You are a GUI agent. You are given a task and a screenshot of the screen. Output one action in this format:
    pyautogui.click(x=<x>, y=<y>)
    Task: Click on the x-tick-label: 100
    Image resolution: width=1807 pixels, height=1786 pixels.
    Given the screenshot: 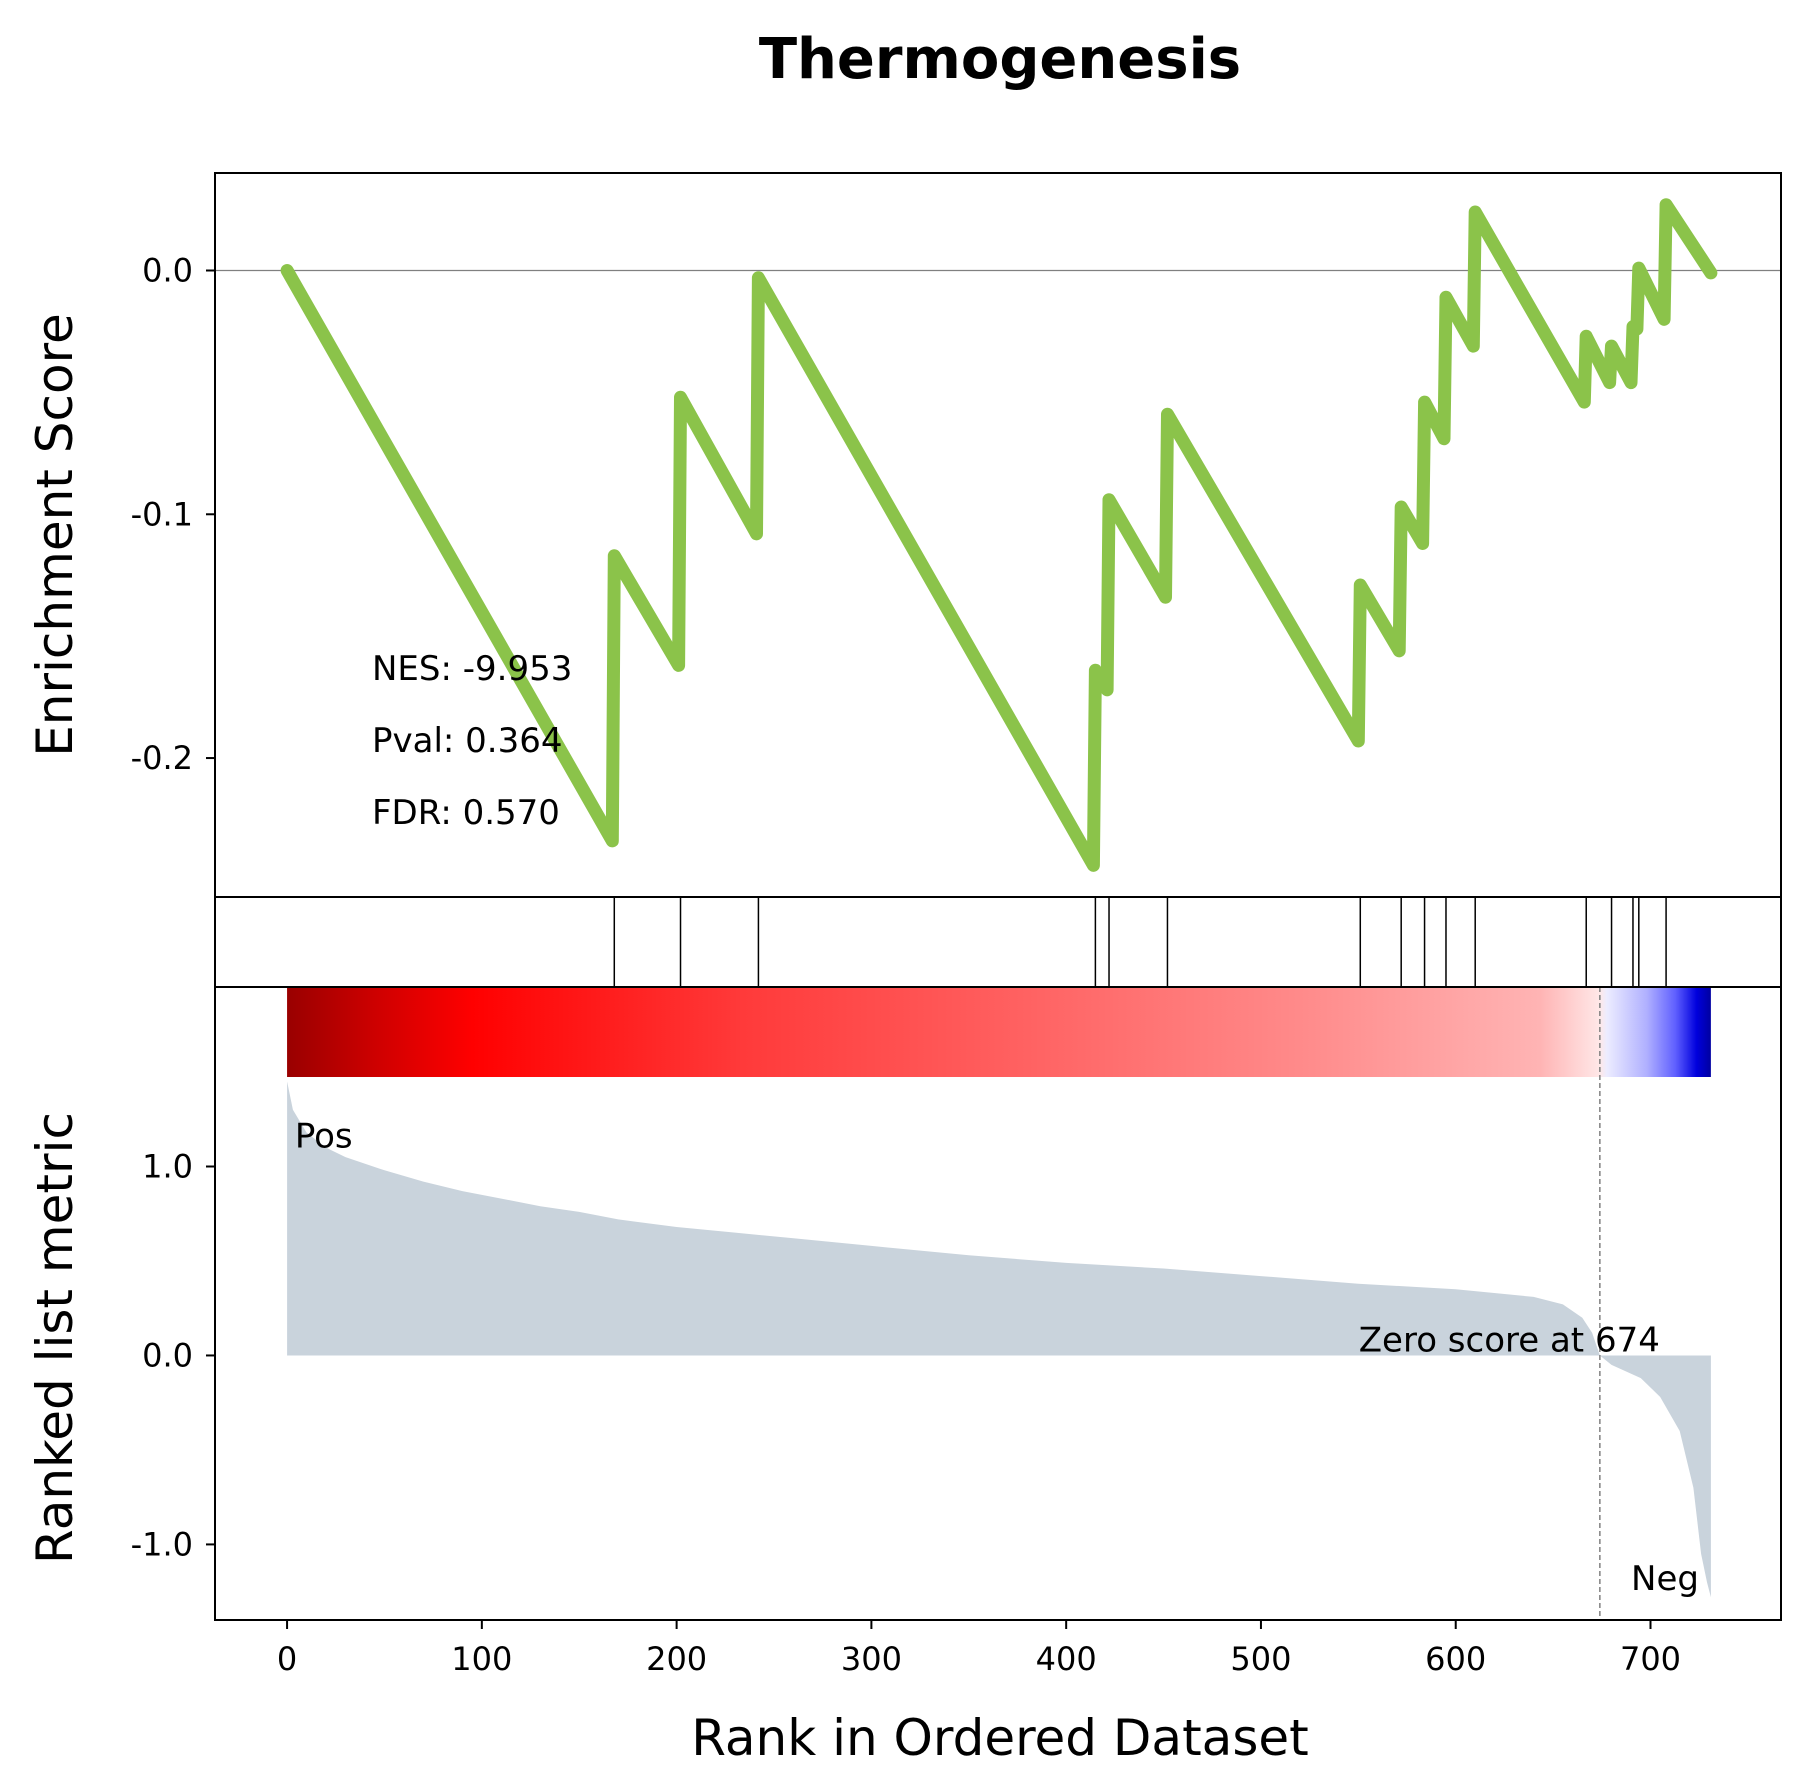 What is the action you would take?
    pyautogui.click(x=481, y=1659)
    